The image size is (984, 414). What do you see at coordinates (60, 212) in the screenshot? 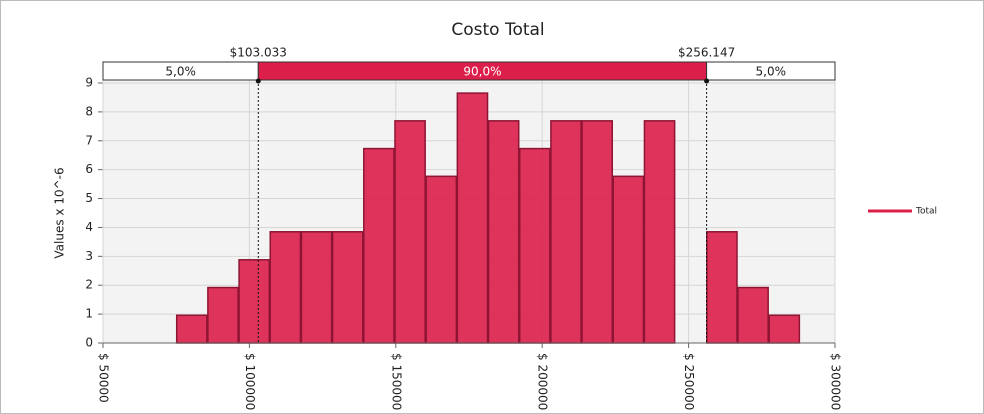
I see `y-axis-label: Values x 10^-6` at bounding box center [60, 212].